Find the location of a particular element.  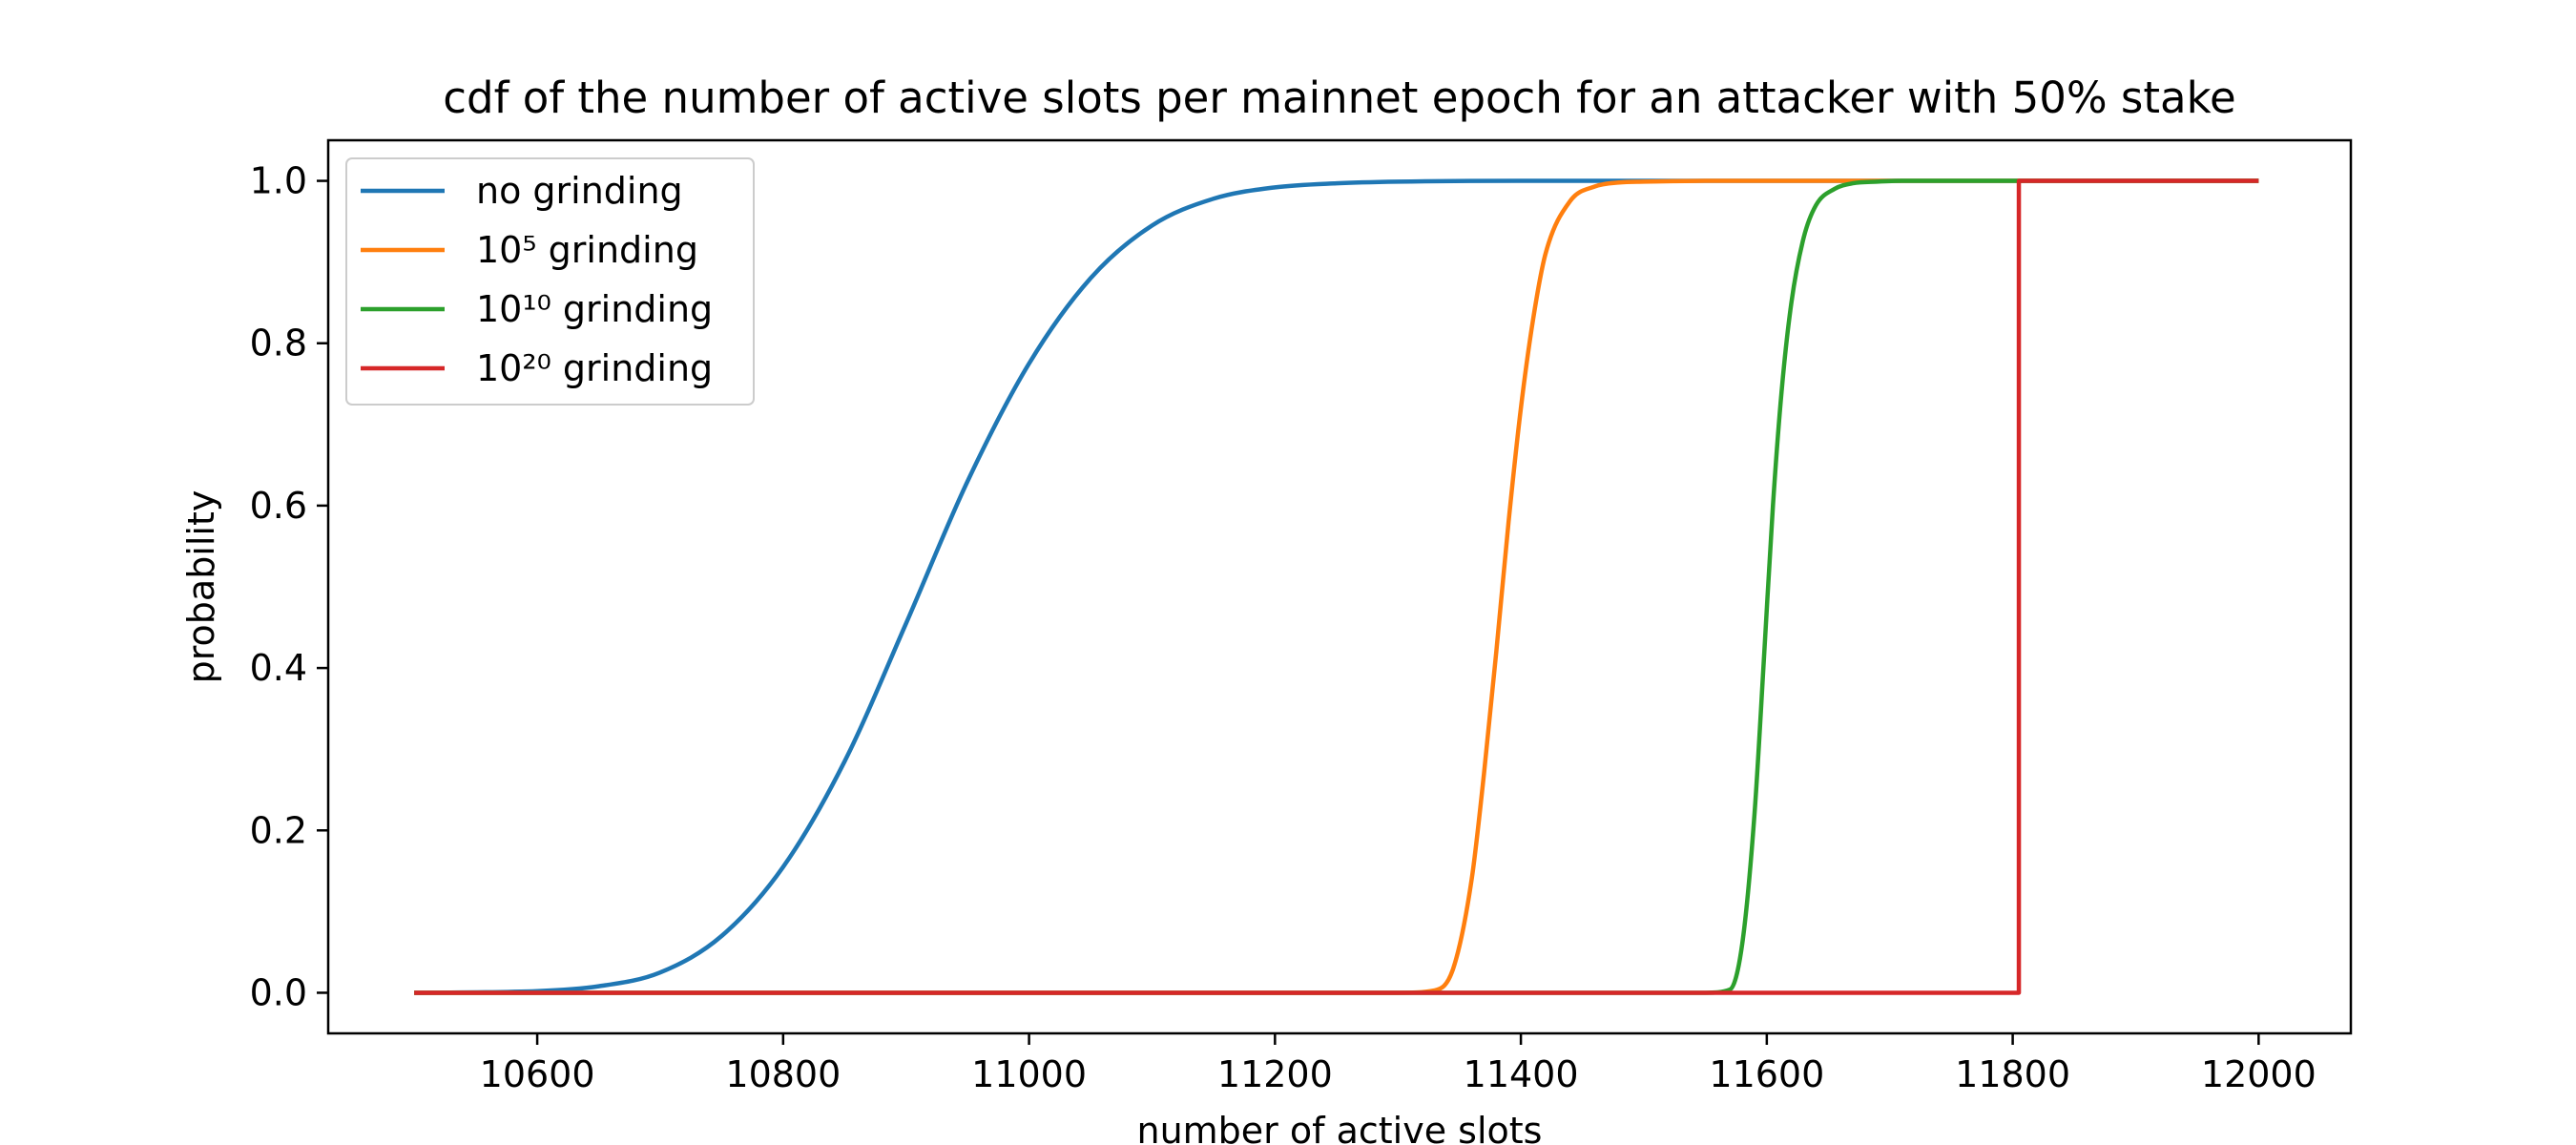

legend-label-0: no grinding is located at coordinates (579, 191).